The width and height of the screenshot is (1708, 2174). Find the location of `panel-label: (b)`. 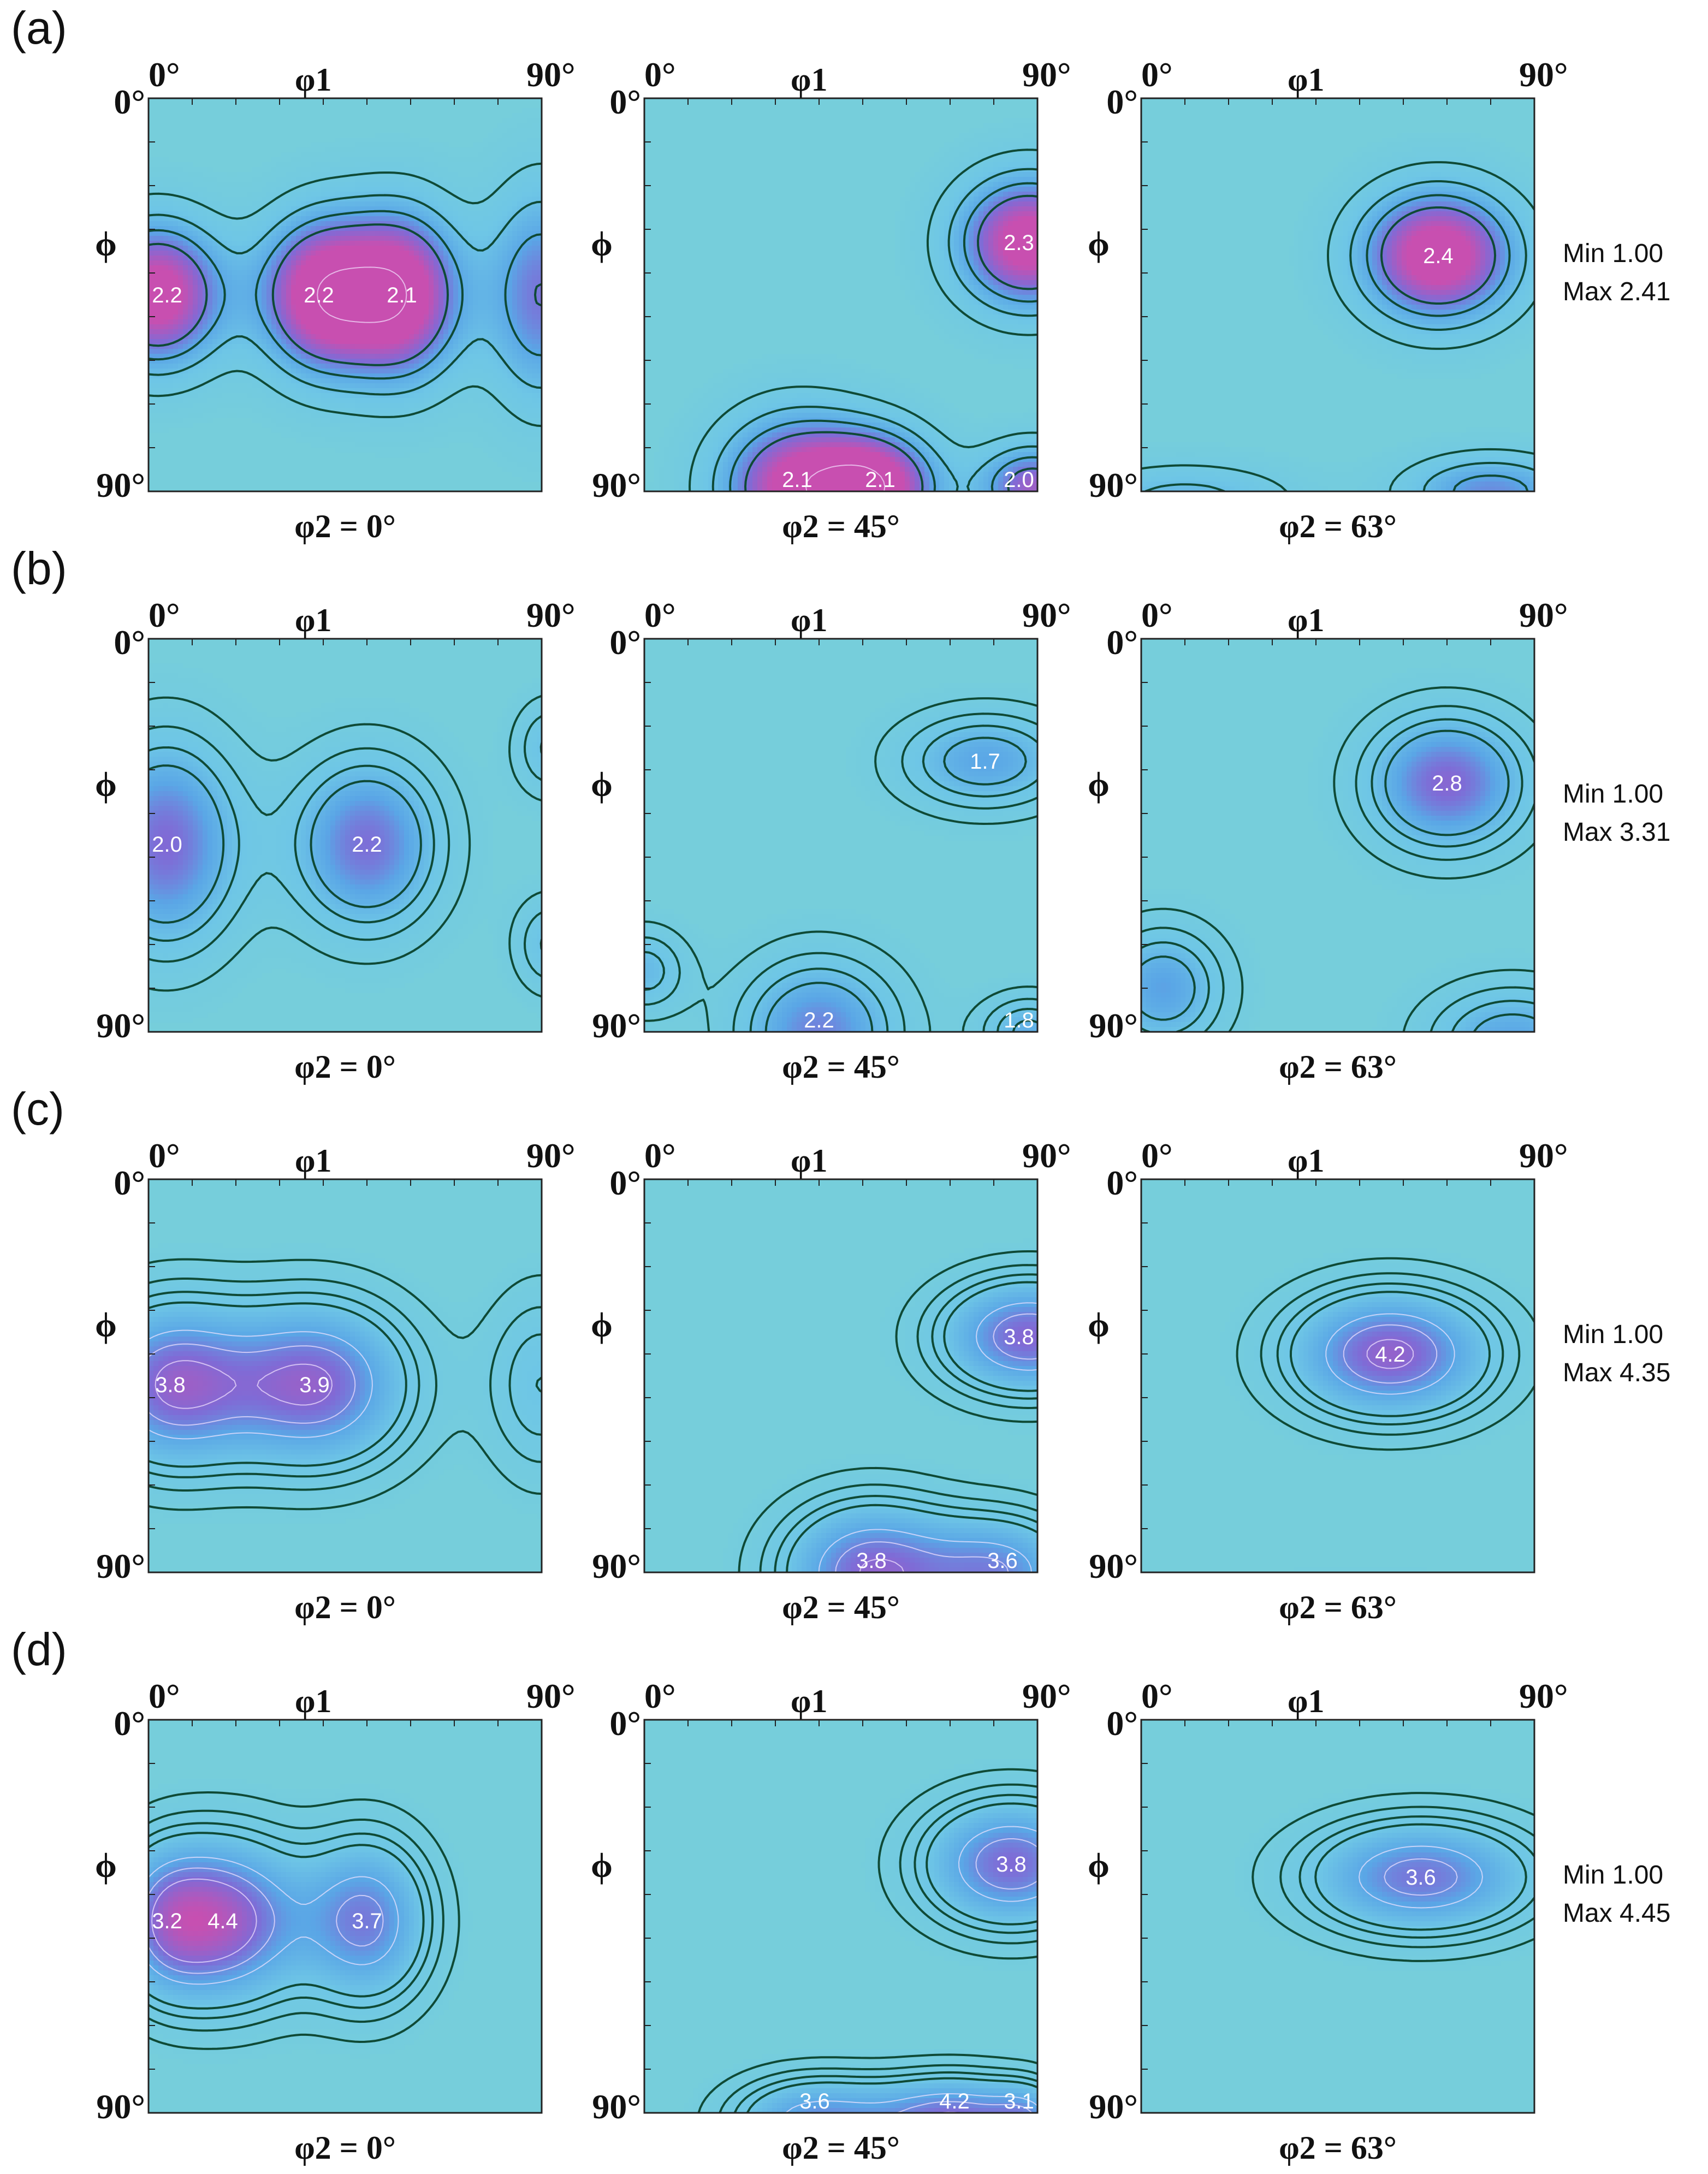

panel-label: (b) is located at coordinates (39, 568).